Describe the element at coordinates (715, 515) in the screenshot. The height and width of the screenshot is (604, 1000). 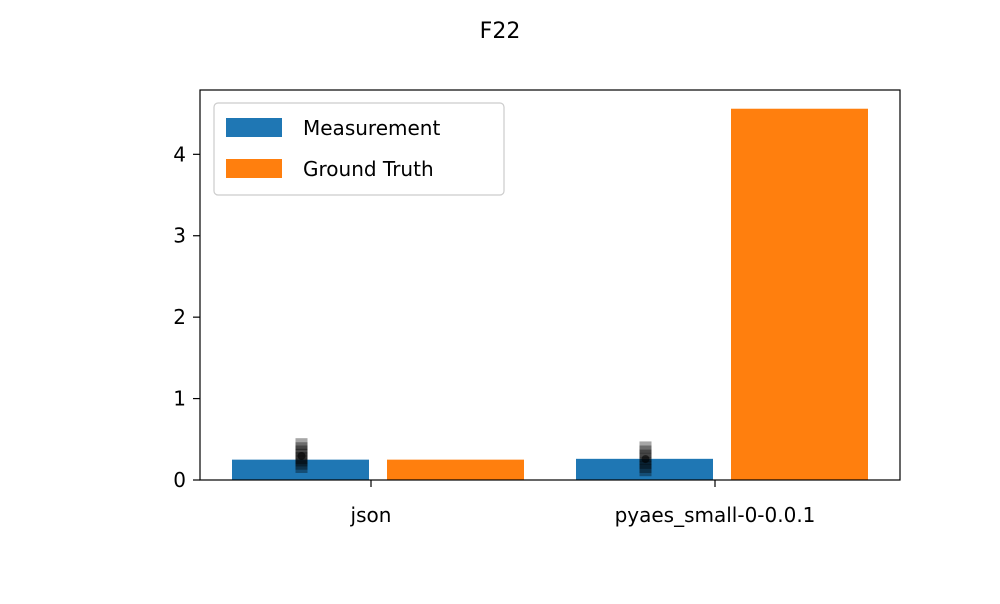
I see `x-tick-label-2: pyaes_small-0-0.0.1` at that location.